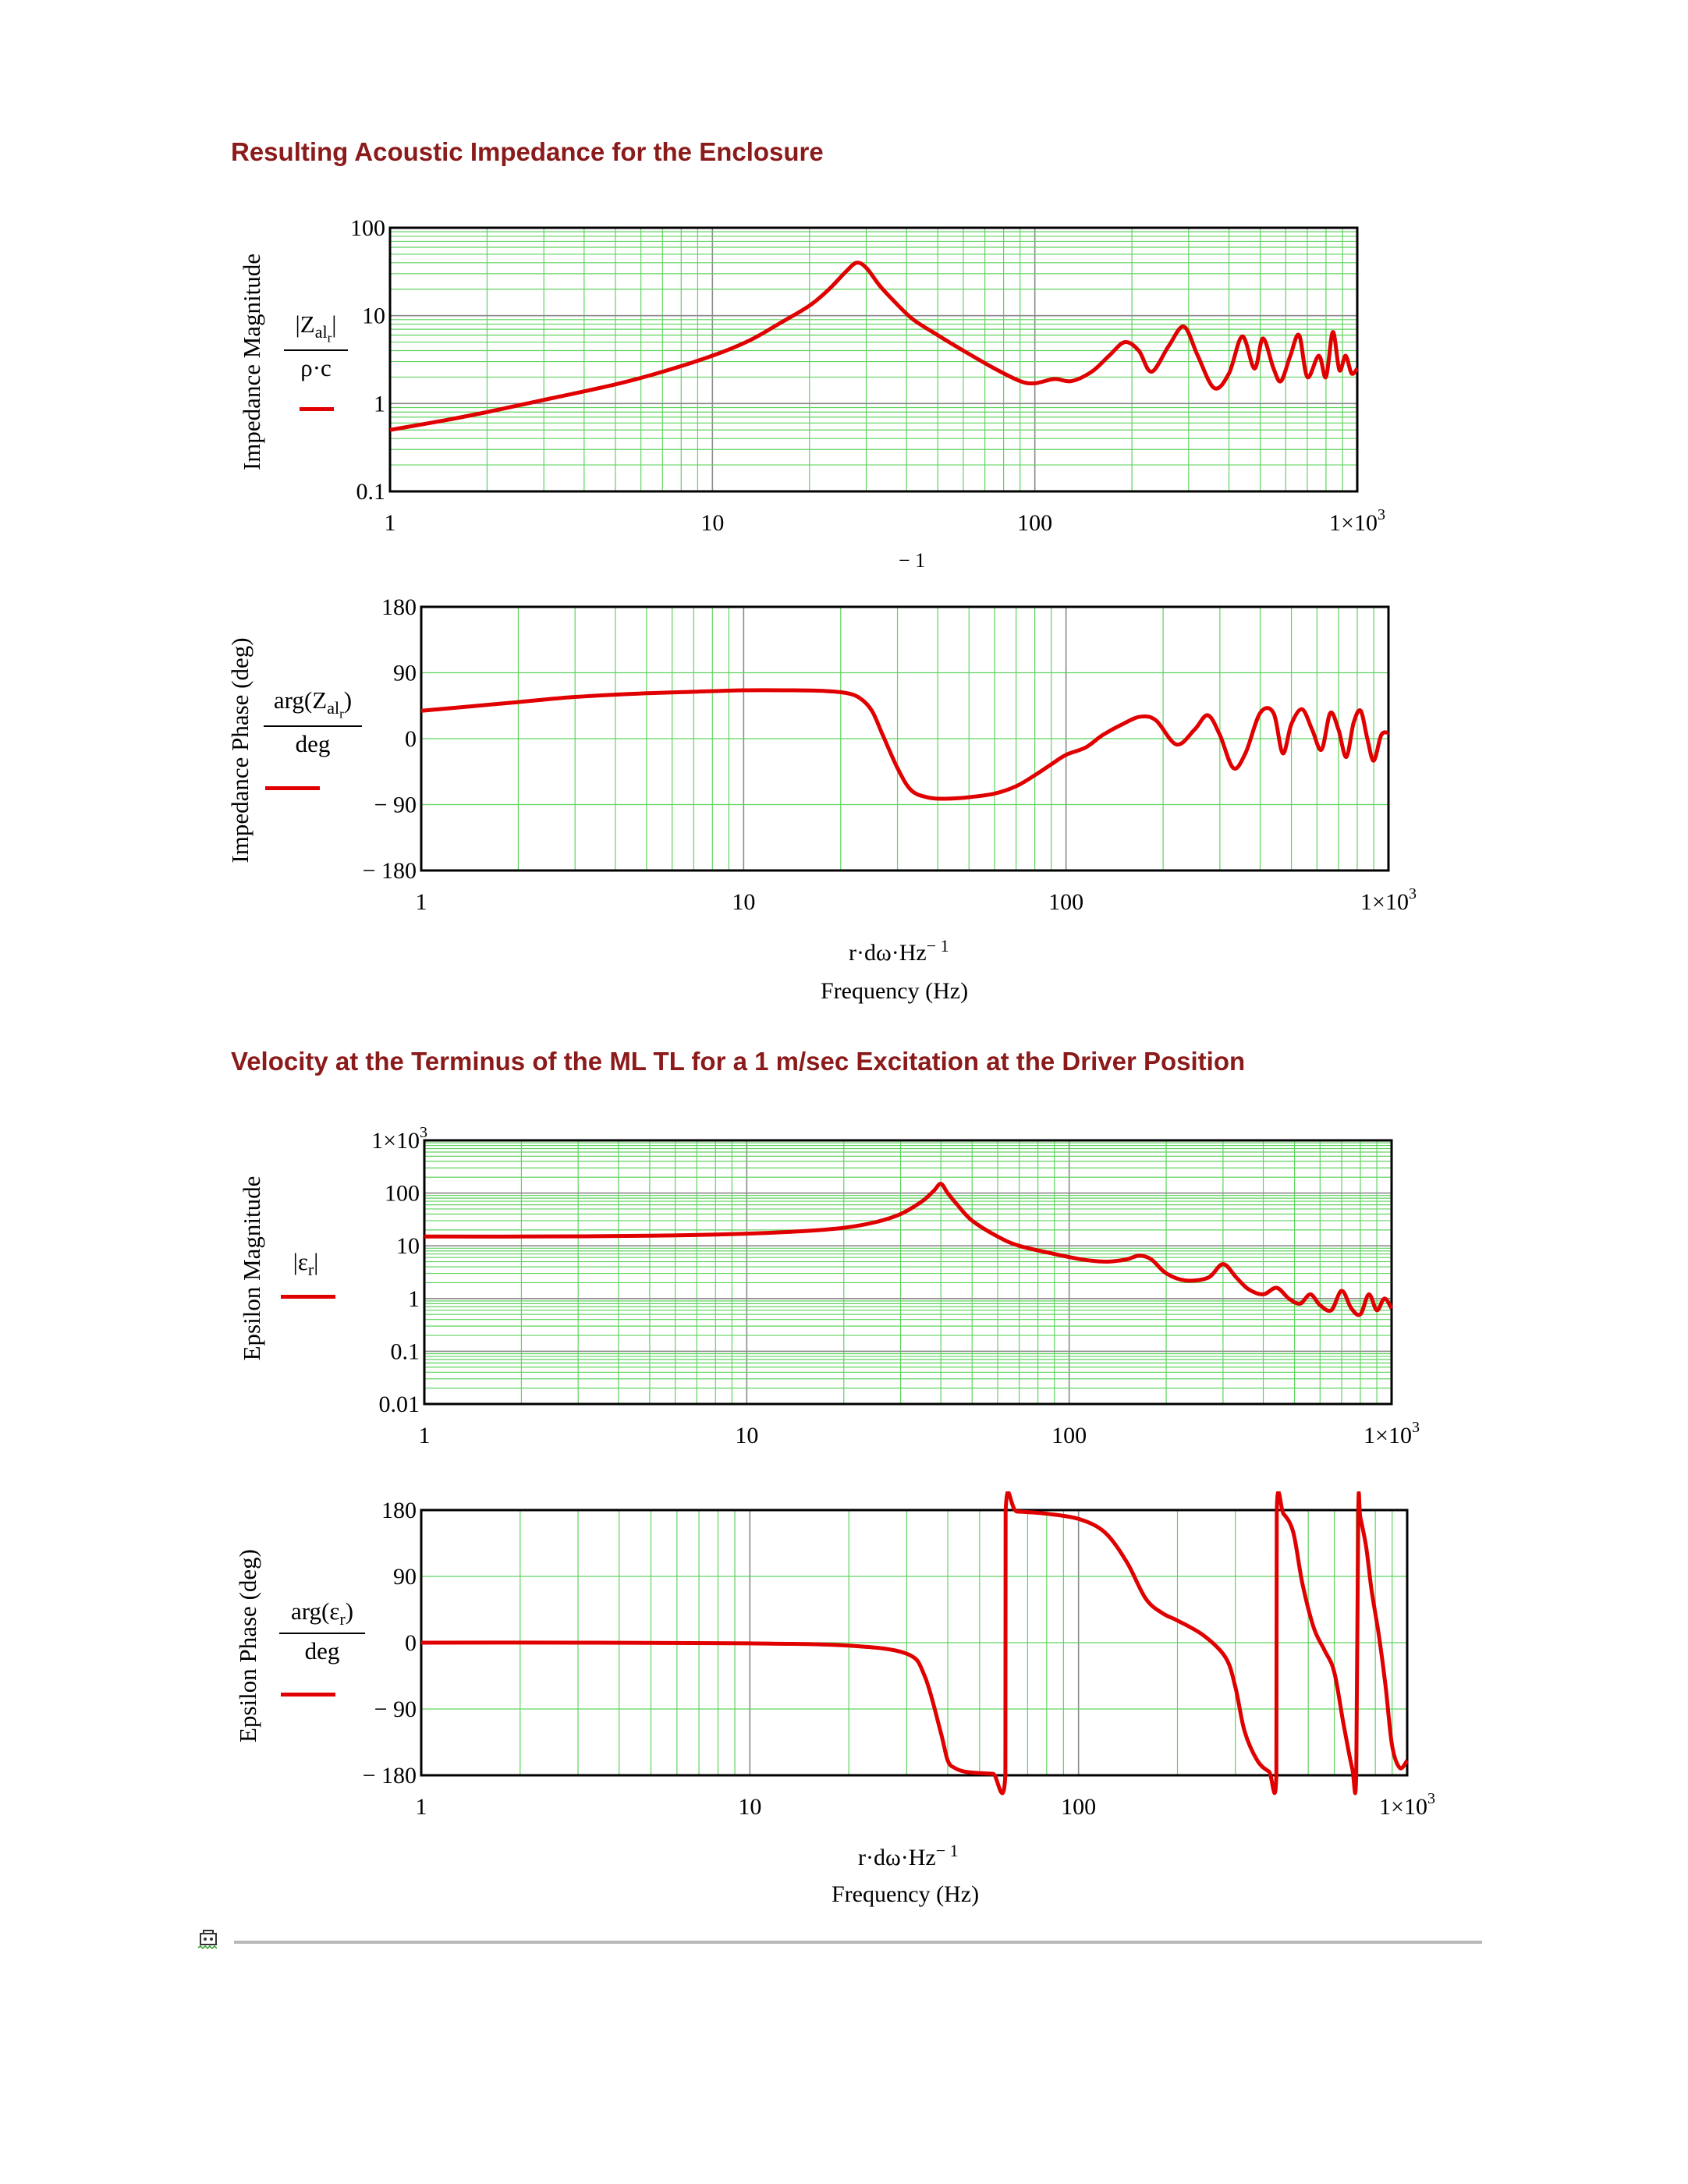 The image size is (1688, 2184). I want to click on chart4-frac-num: arg(ε, so click(315, 1611).